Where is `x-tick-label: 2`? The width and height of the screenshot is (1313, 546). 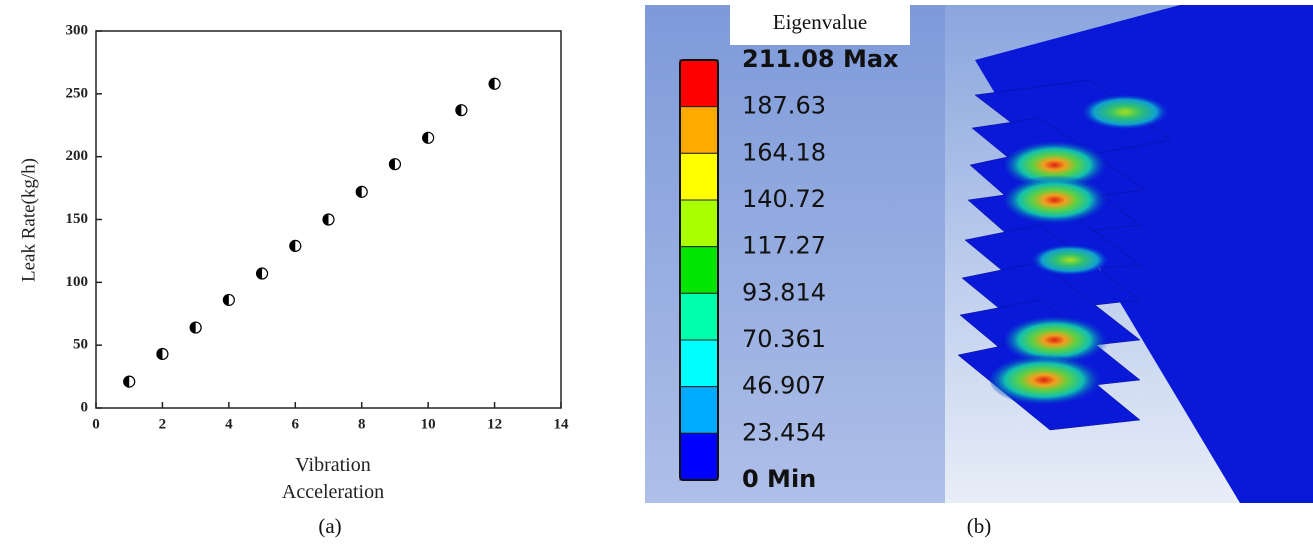
x-tick-label: 2 is located at coordinates (163, 424).